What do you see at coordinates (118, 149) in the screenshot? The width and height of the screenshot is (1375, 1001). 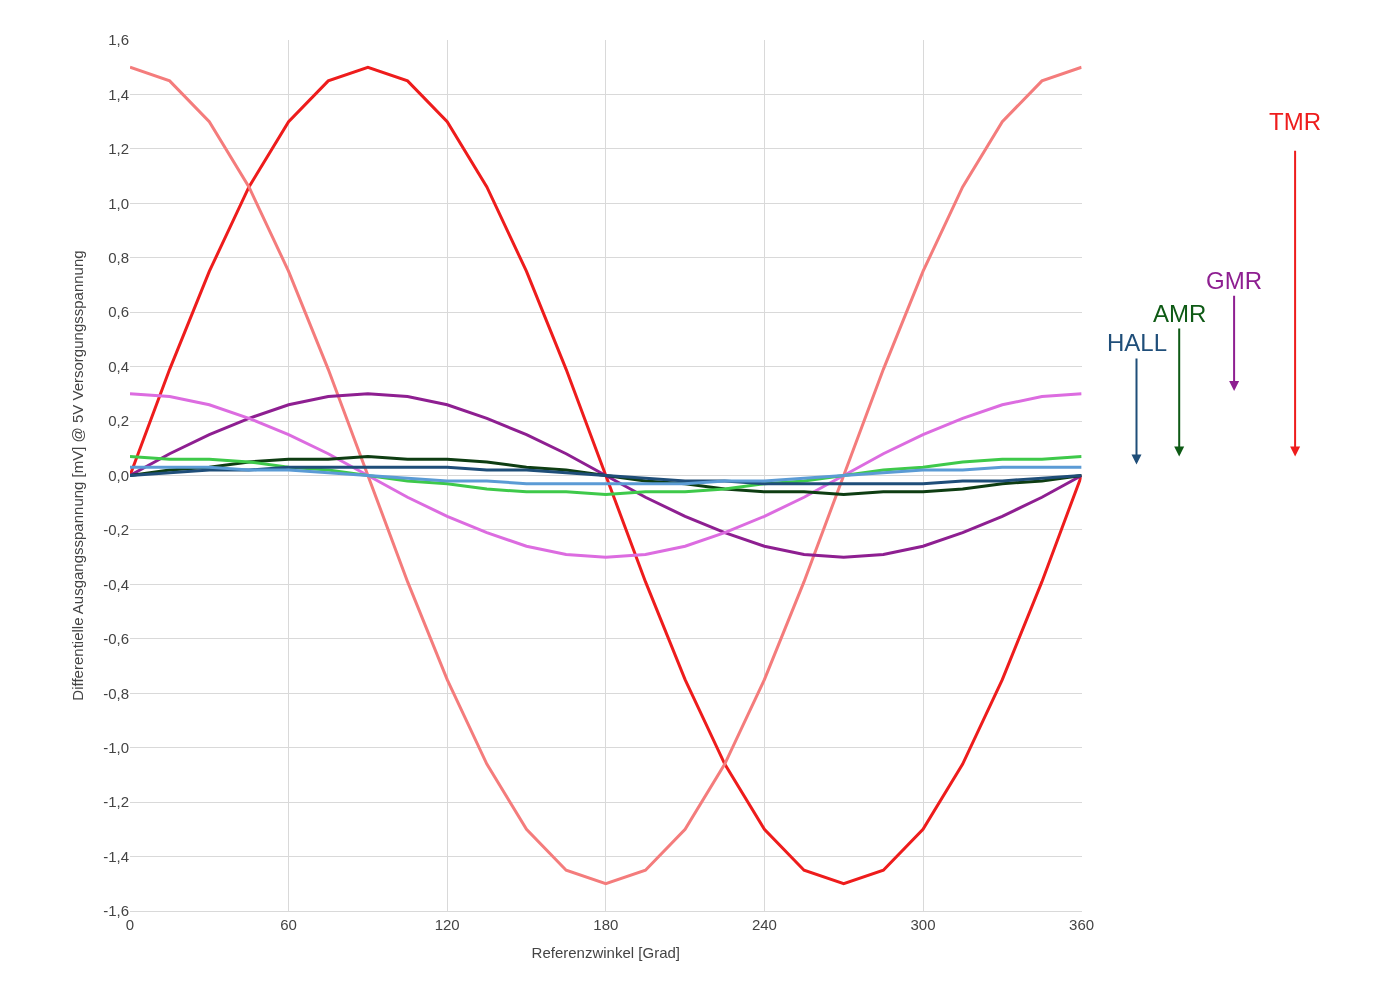 I see `y-tick-label: 1,2` at bounding box center [118, 149].